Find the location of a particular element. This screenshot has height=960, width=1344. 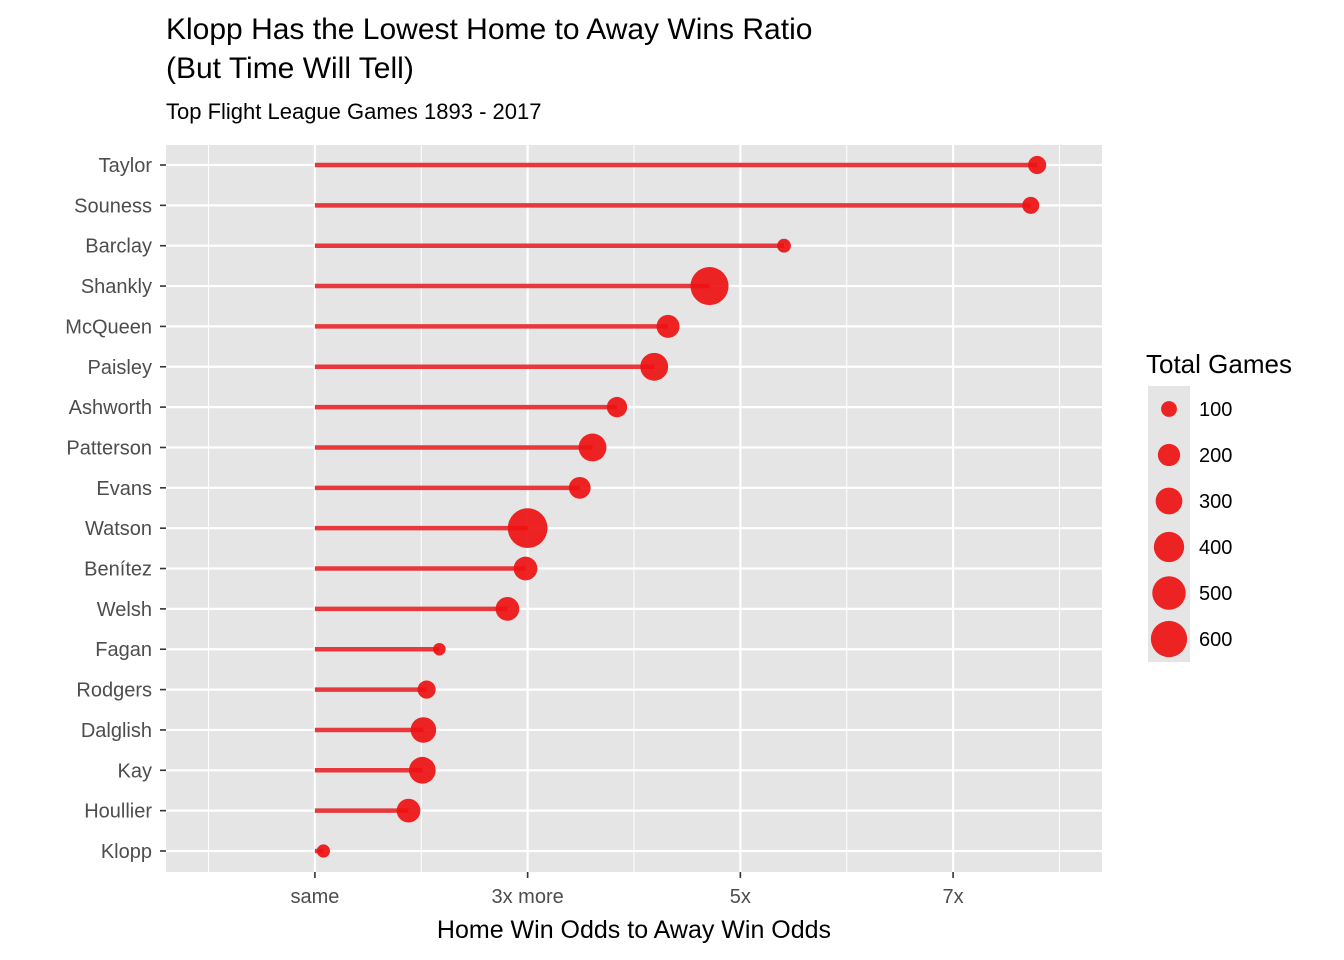

y-tick-label: Watson is located at coordinates (118, 529).